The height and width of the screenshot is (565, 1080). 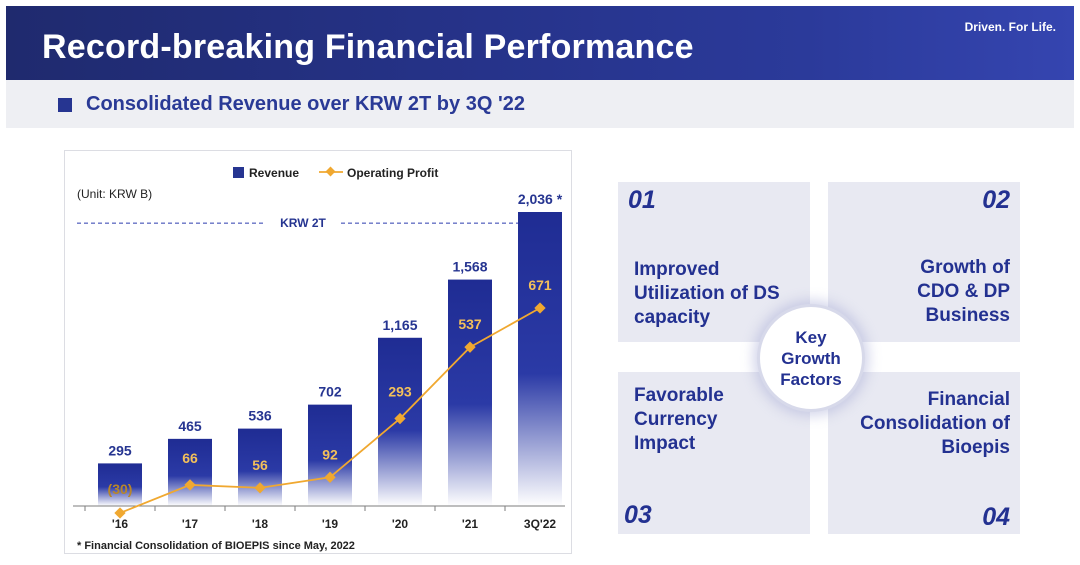 What do you see at coordinates (65, 105) in the screenshot?
I see `square-bullet-icon` at bounding box center [65, 105].